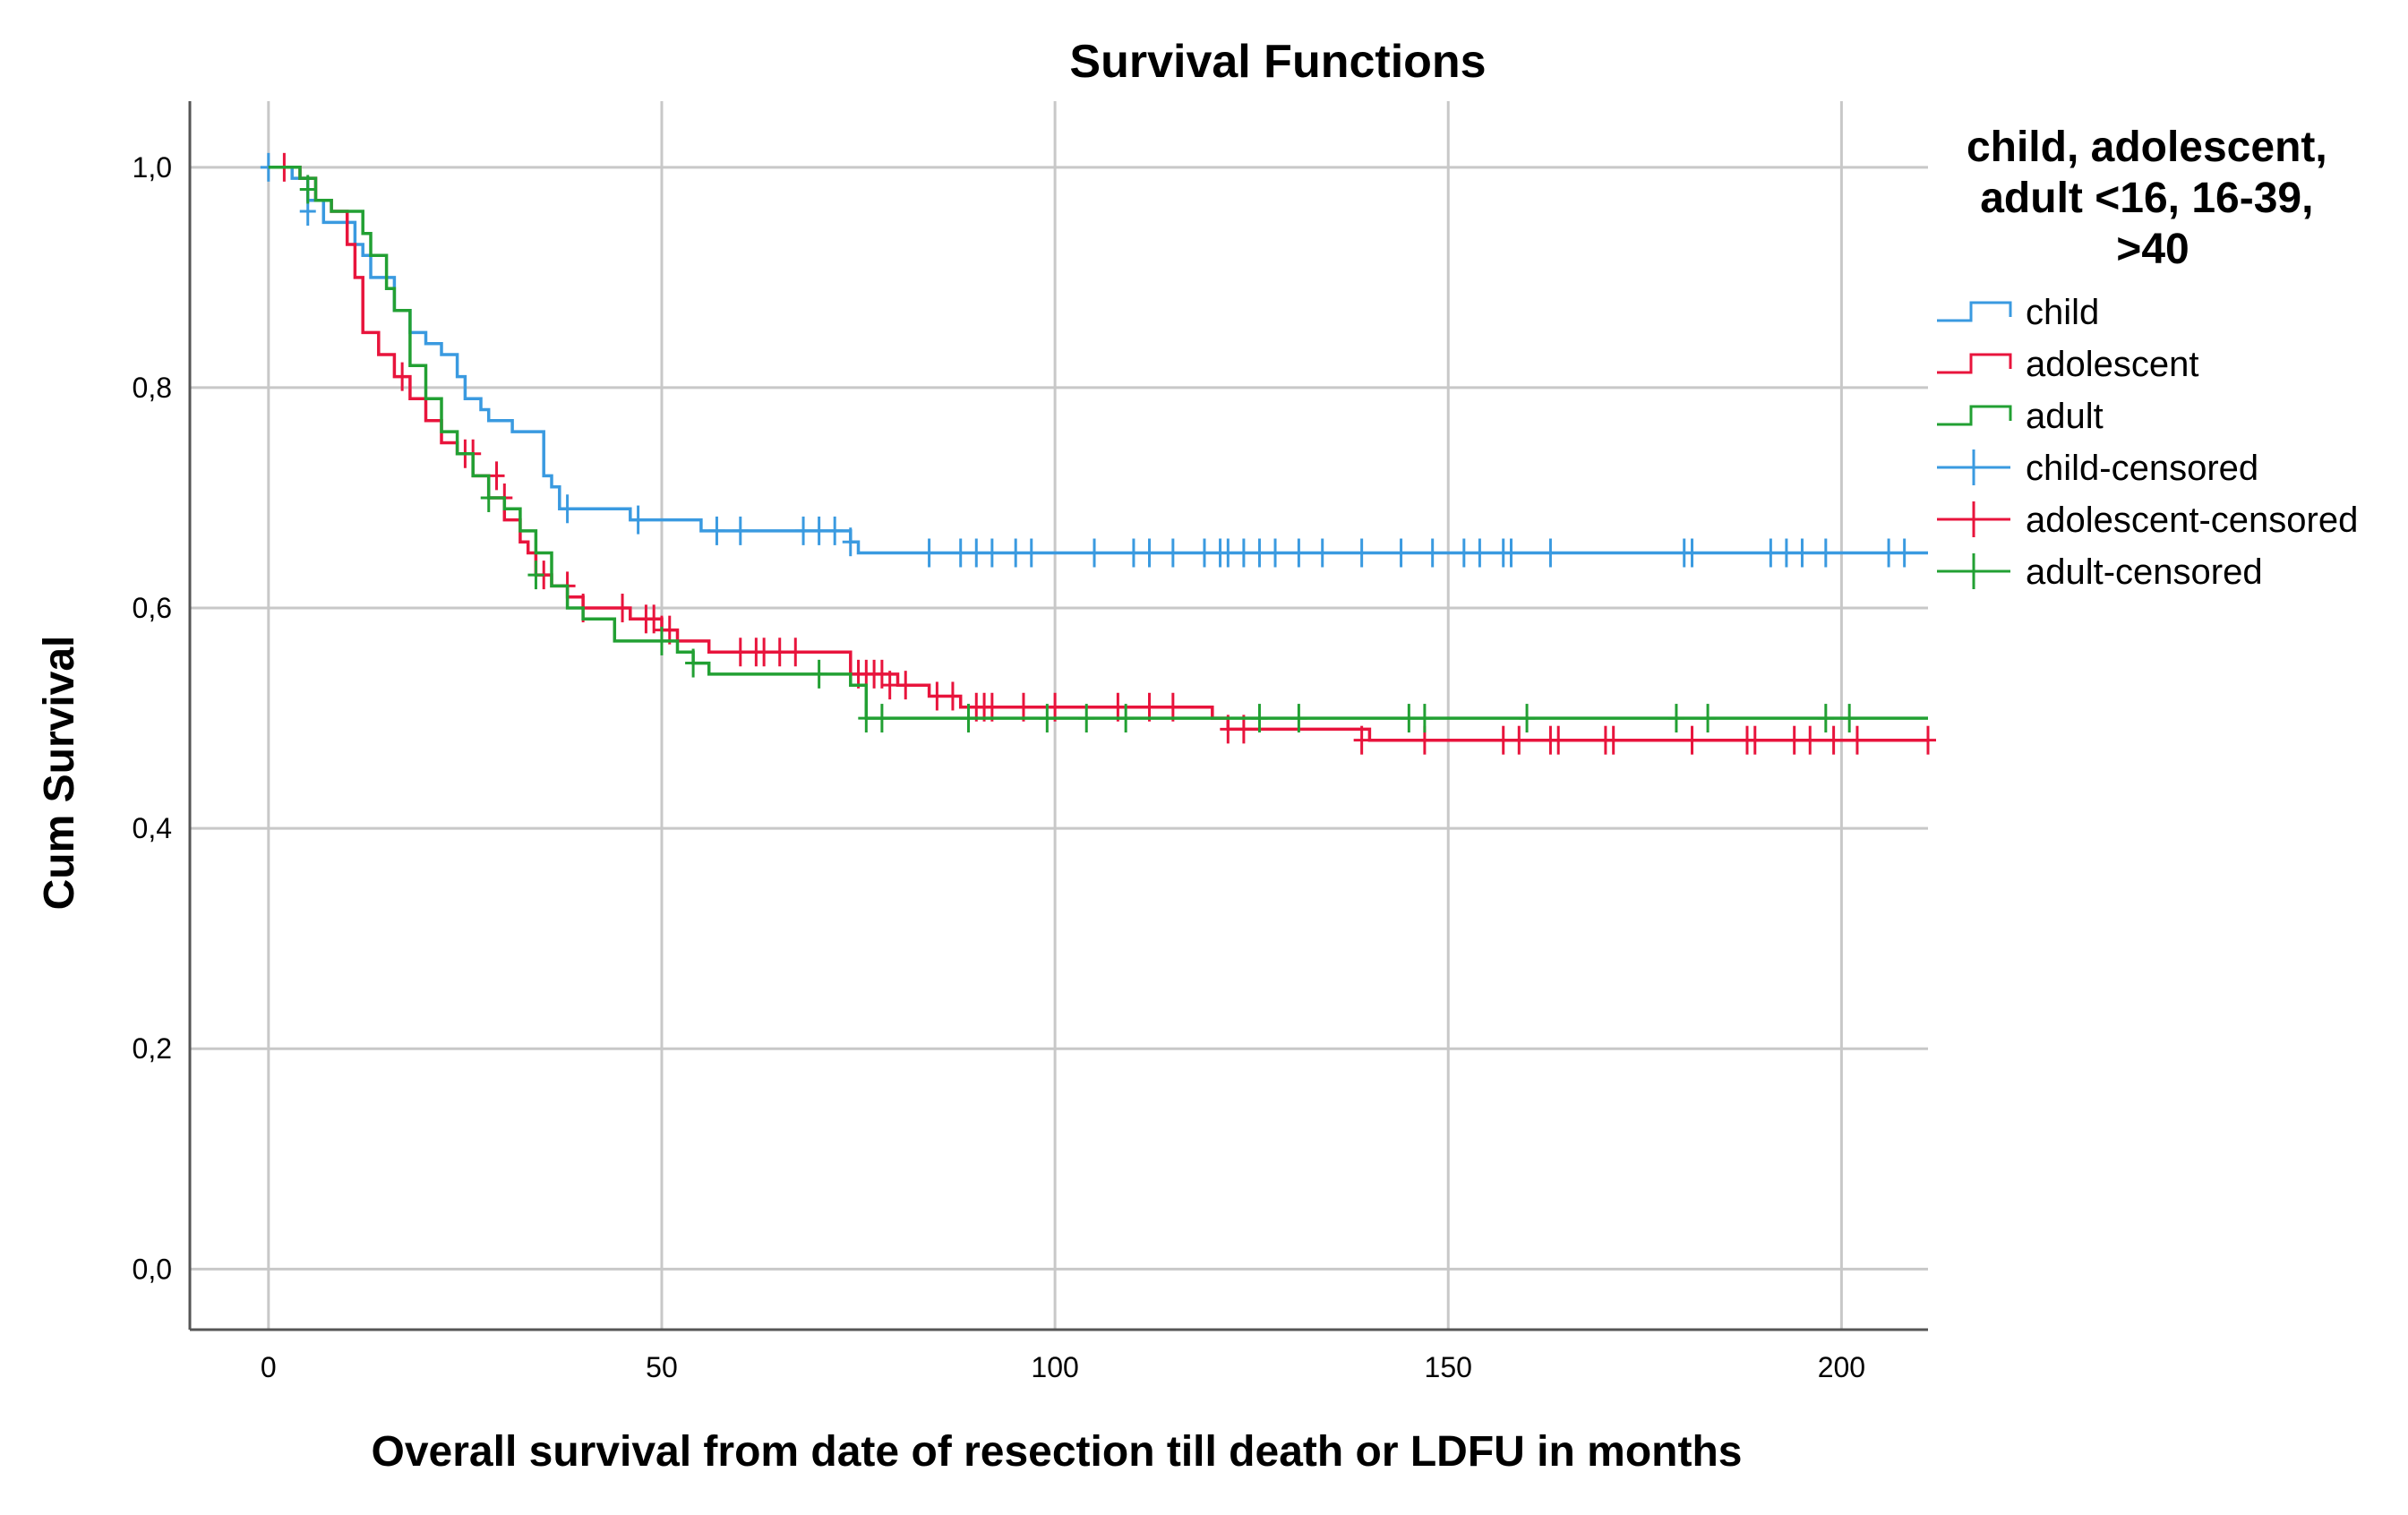  I want to click on y-tick-label: 1,0, so click(152, 167).